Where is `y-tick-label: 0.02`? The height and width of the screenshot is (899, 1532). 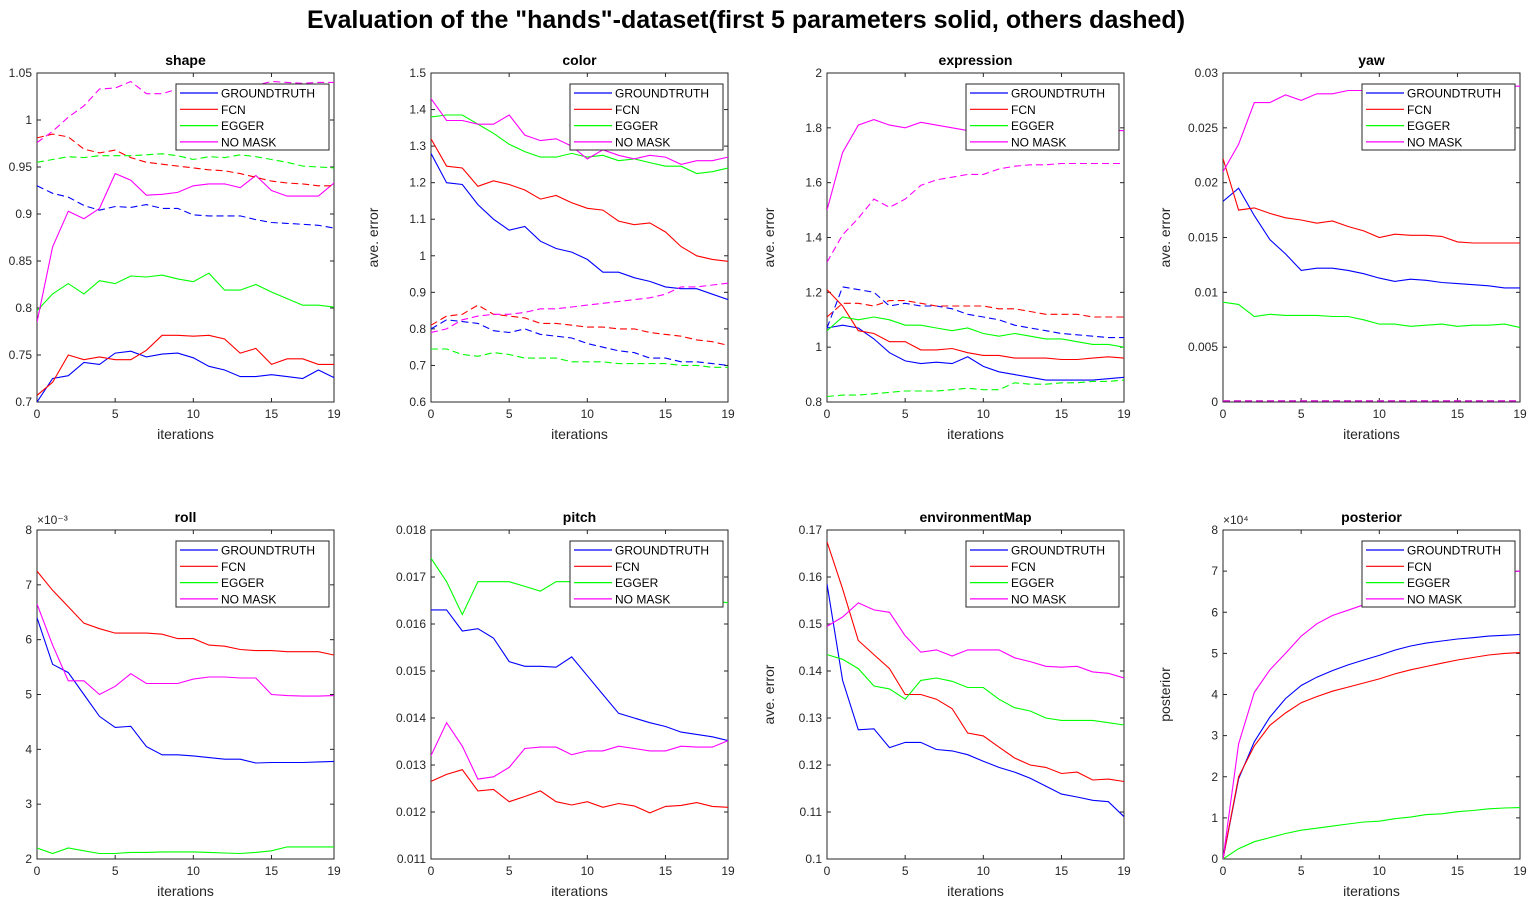 y-tick-label: 0.02 is located at coordinates (1207, 183).